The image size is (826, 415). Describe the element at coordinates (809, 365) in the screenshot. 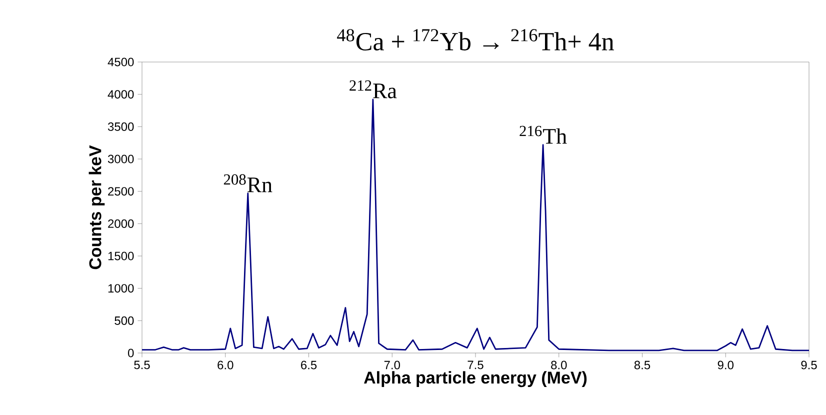

I see `x-tick-label: 9.5` at that location.